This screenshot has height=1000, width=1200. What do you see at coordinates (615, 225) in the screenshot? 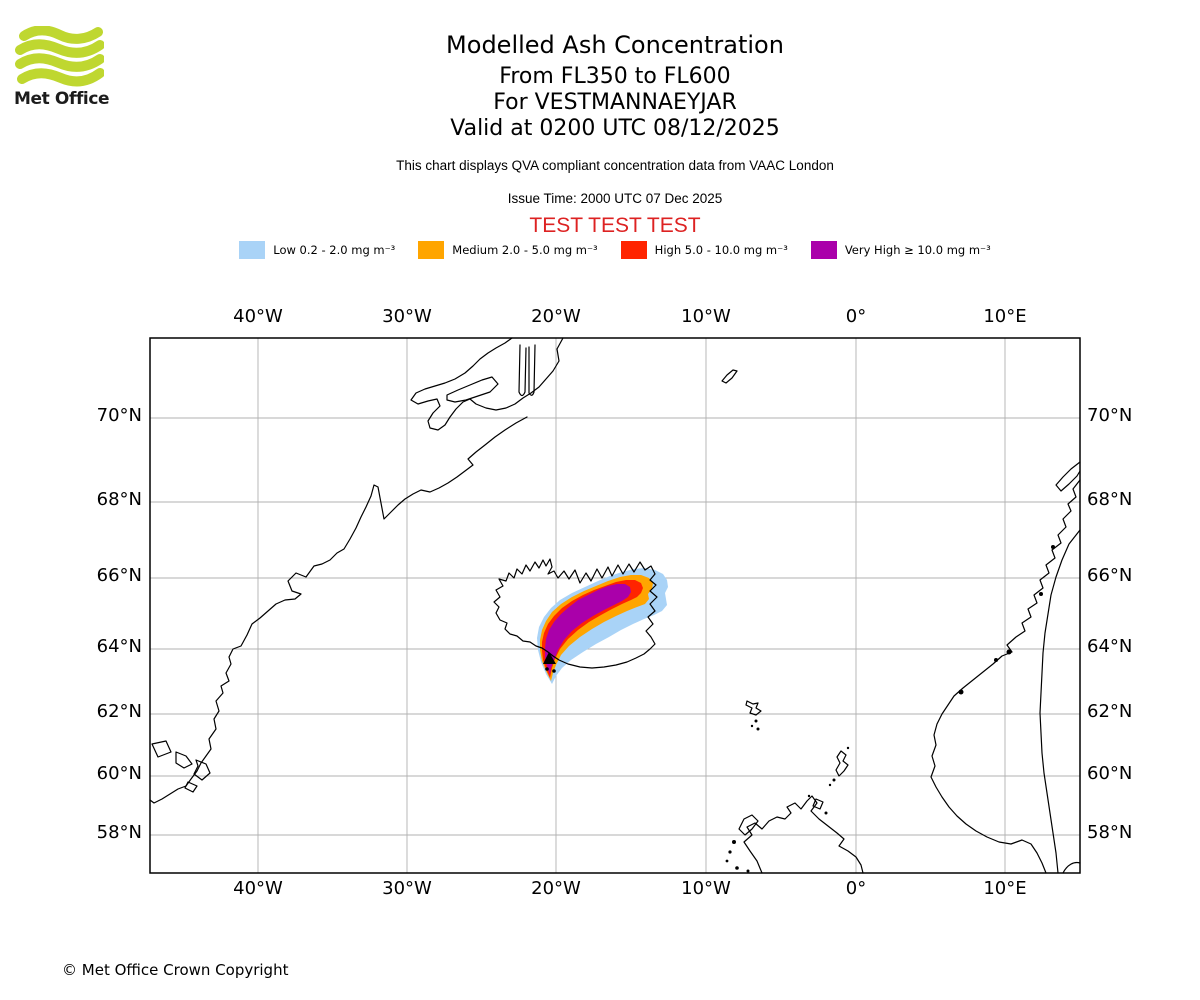
I see `test-banner: TEST TEST TEST` at bounding box center [615, 225].